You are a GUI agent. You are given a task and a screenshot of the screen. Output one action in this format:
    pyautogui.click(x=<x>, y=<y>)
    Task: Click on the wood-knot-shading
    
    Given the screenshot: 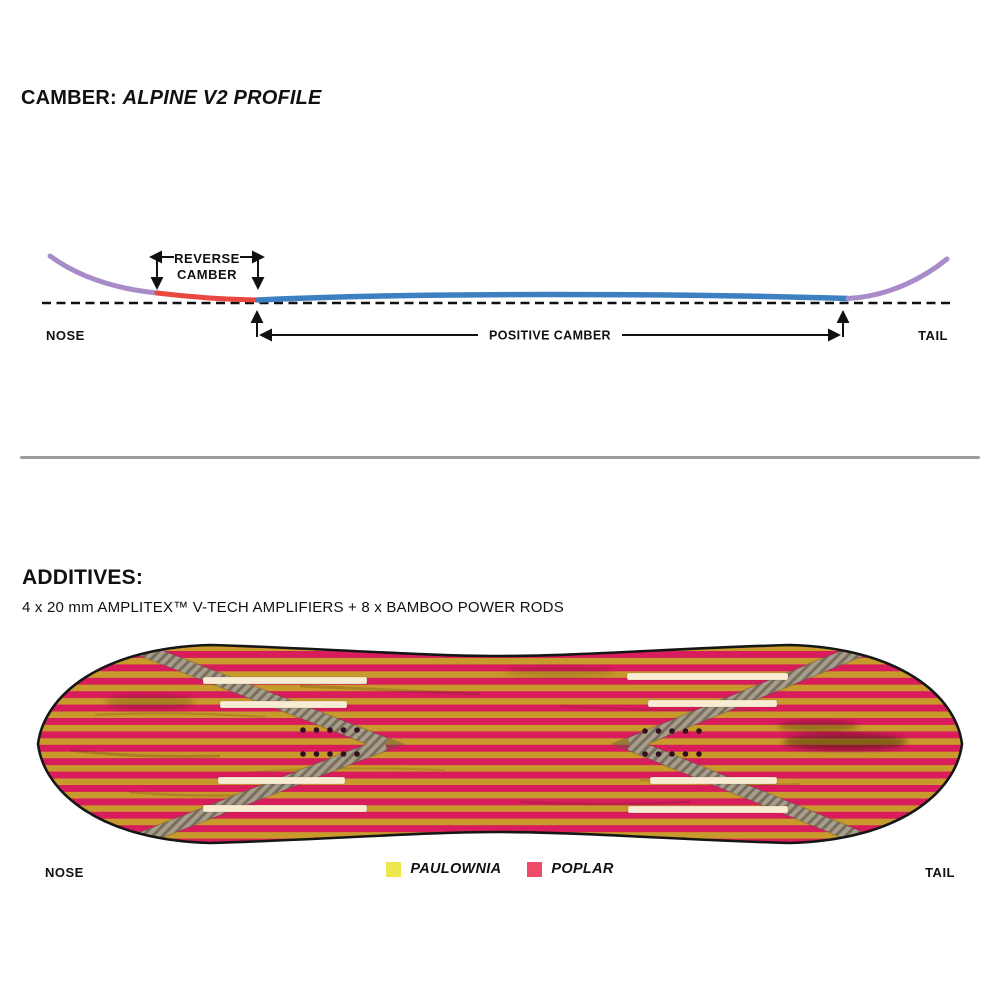 What is the action you would take?
    pyautogui.click(x=506, y=708)
    